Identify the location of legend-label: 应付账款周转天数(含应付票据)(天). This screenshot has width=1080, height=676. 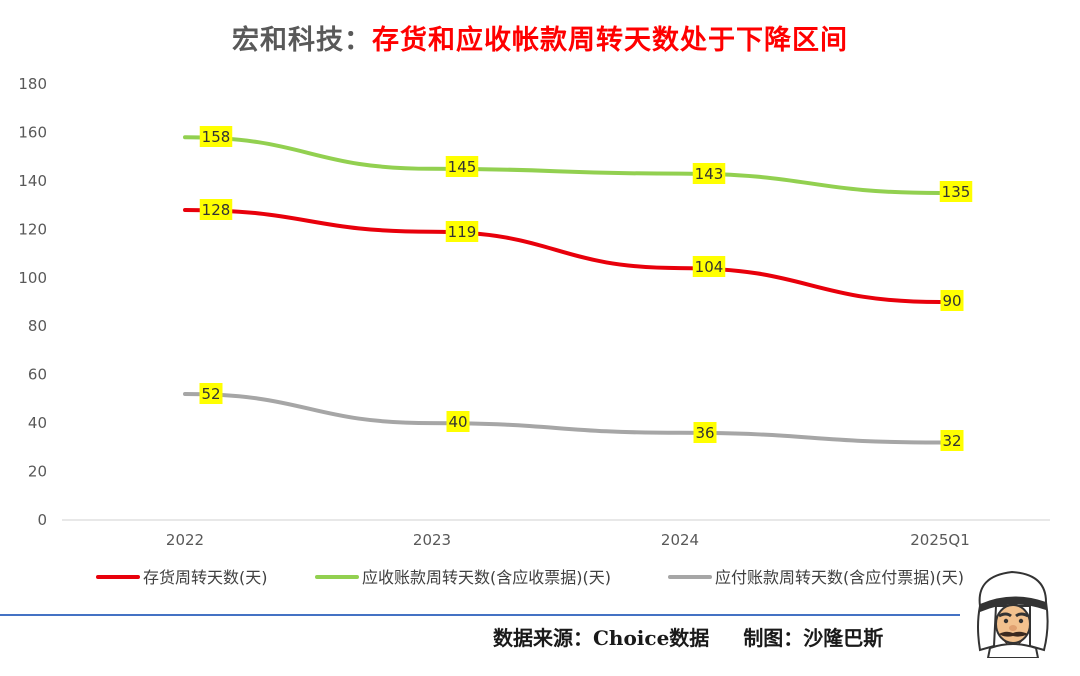
(839, 577).